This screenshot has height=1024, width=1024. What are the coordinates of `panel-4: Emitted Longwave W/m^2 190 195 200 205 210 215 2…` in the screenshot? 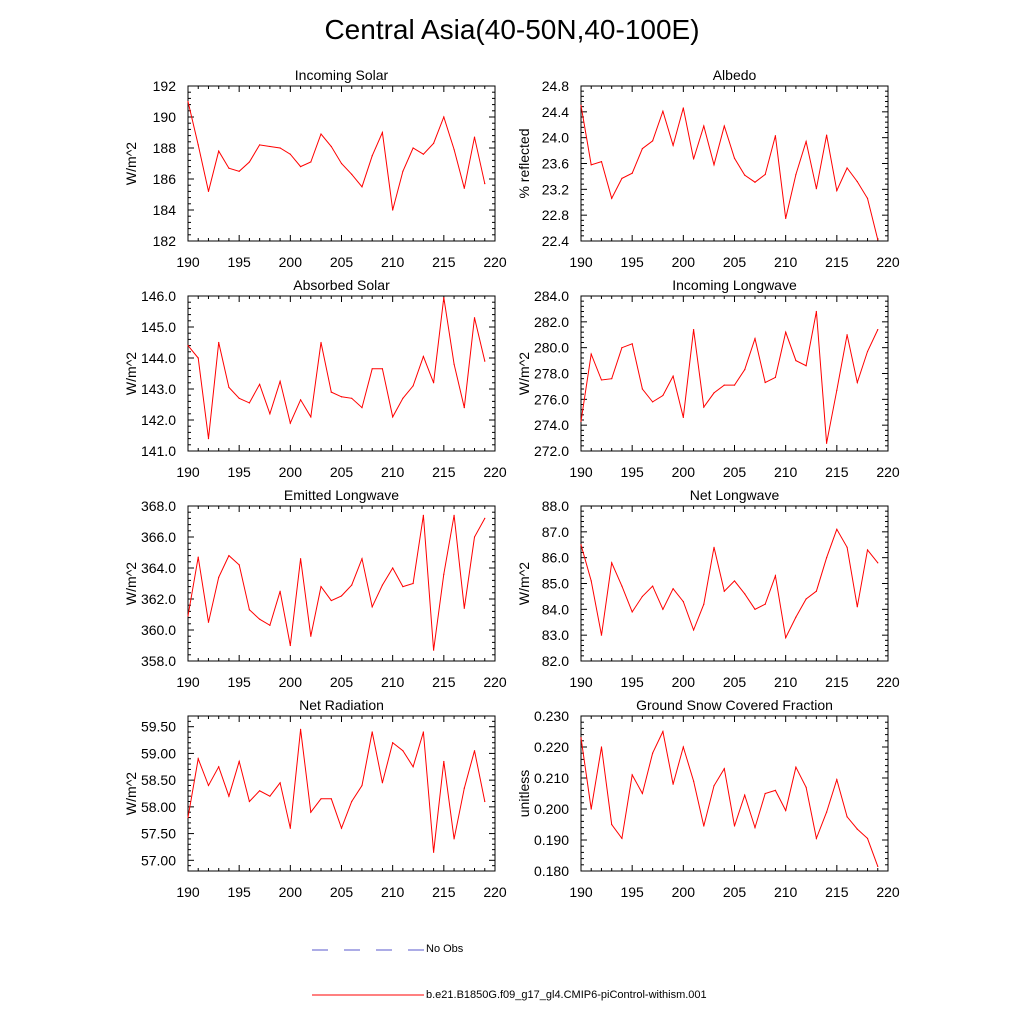 It's located at (315, 588).